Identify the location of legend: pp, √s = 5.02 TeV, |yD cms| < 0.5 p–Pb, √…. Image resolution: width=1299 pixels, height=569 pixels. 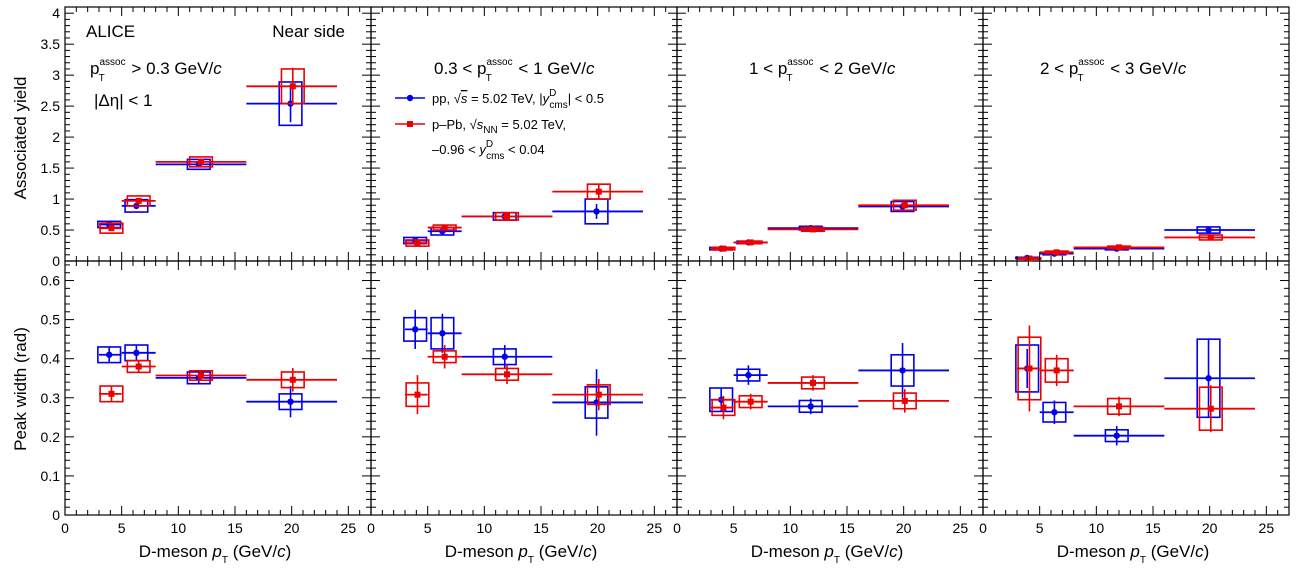
(499, 125).